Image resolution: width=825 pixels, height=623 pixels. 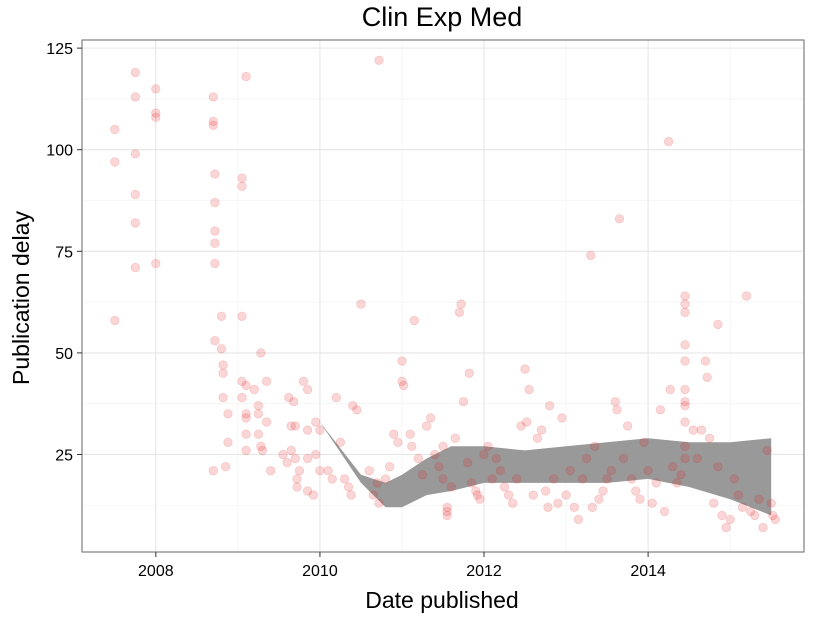 What do you see at coordinates (59, 151) in the screenshot?
I see `y-tick-label: 100` at bounding box center [59, 151].